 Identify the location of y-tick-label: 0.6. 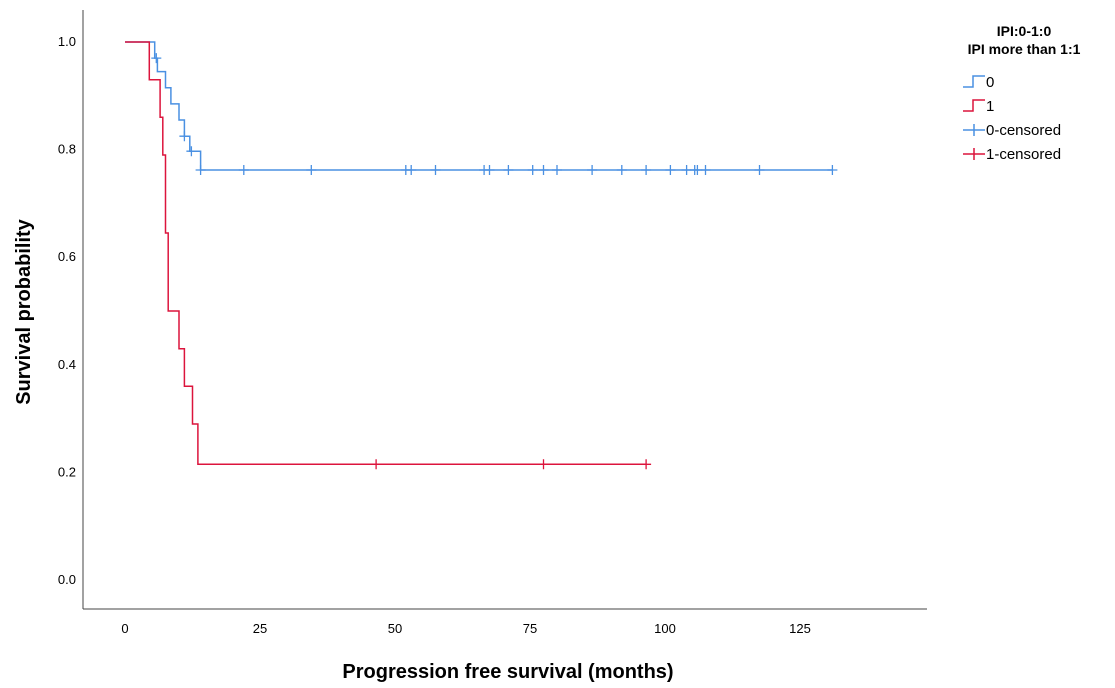
(67, 256).